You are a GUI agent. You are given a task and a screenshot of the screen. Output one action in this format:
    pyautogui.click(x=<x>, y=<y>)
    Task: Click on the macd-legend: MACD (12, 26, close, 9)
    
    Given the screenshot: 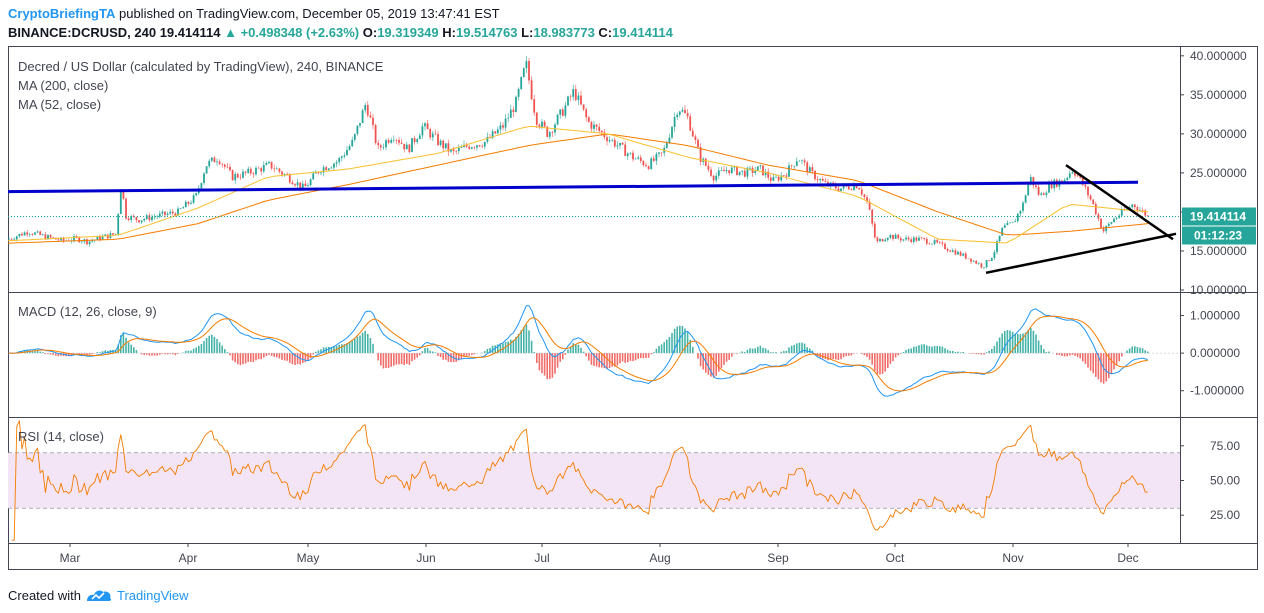 What is the action you would take?
    pyautogui.click(x=87, y=311)
    